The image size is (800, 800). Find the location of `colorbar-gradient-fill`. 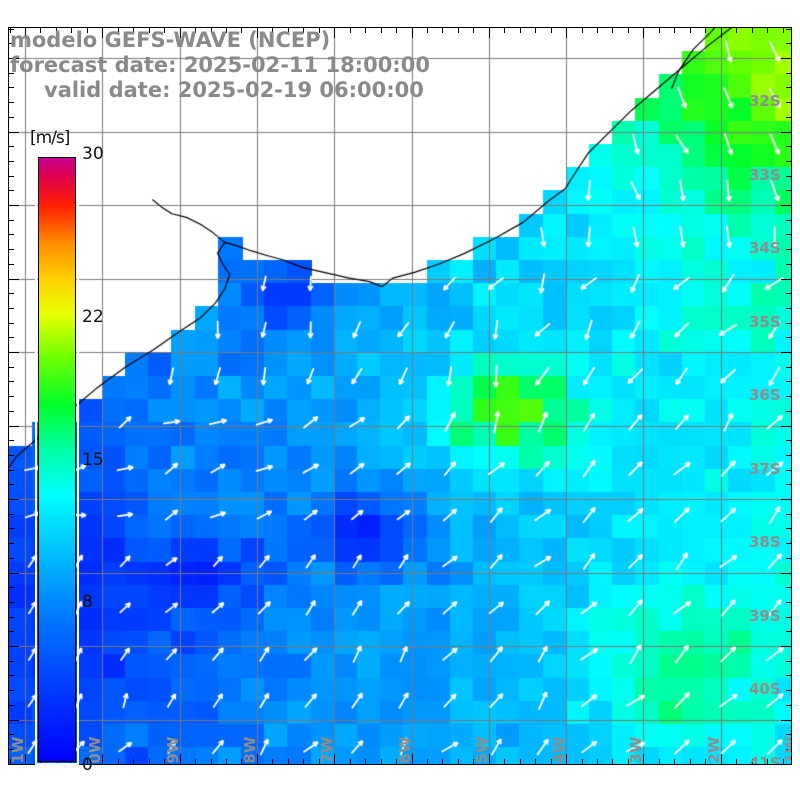

colorbar-gradient-fill is located at coordinates (57, 459).